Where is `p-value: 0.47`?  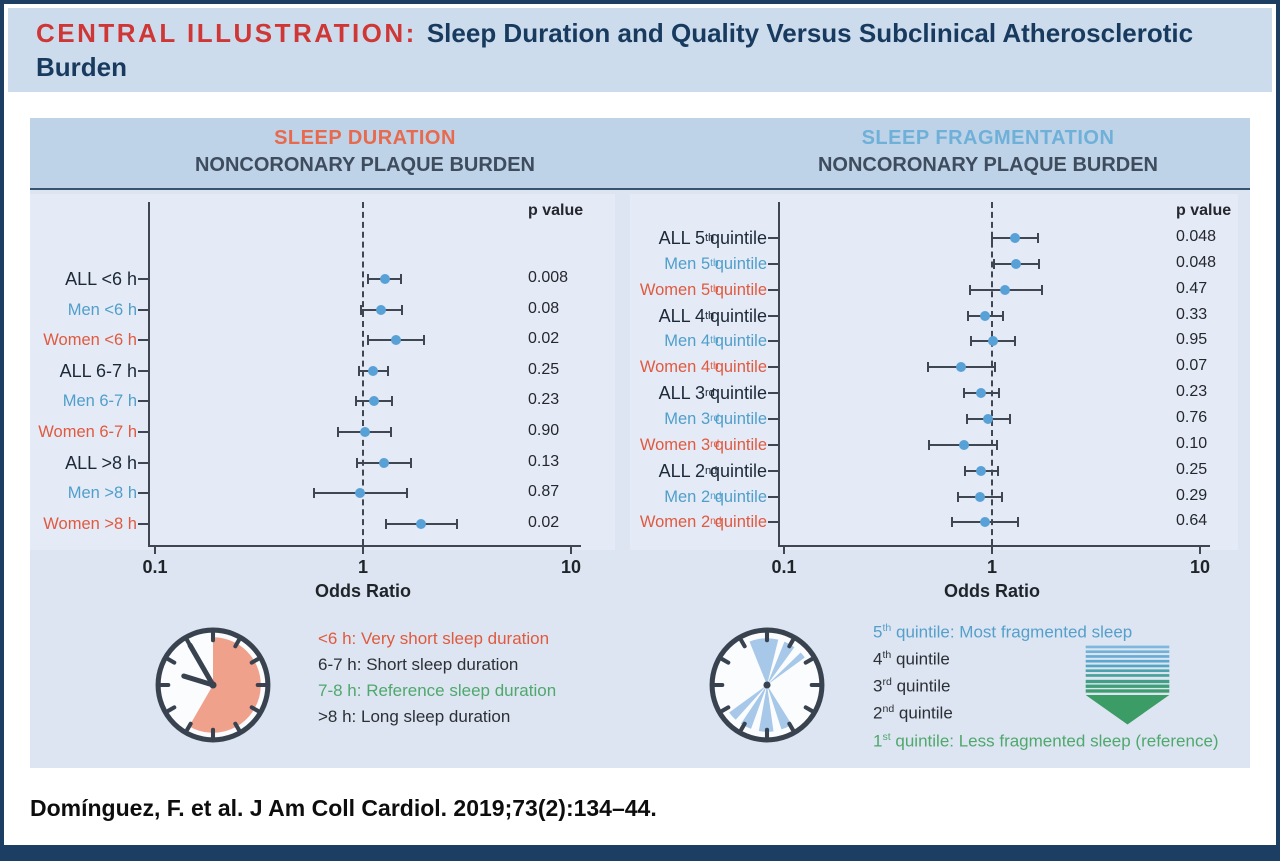 p-value: 0.47 is located at coordinates (1192, 288).